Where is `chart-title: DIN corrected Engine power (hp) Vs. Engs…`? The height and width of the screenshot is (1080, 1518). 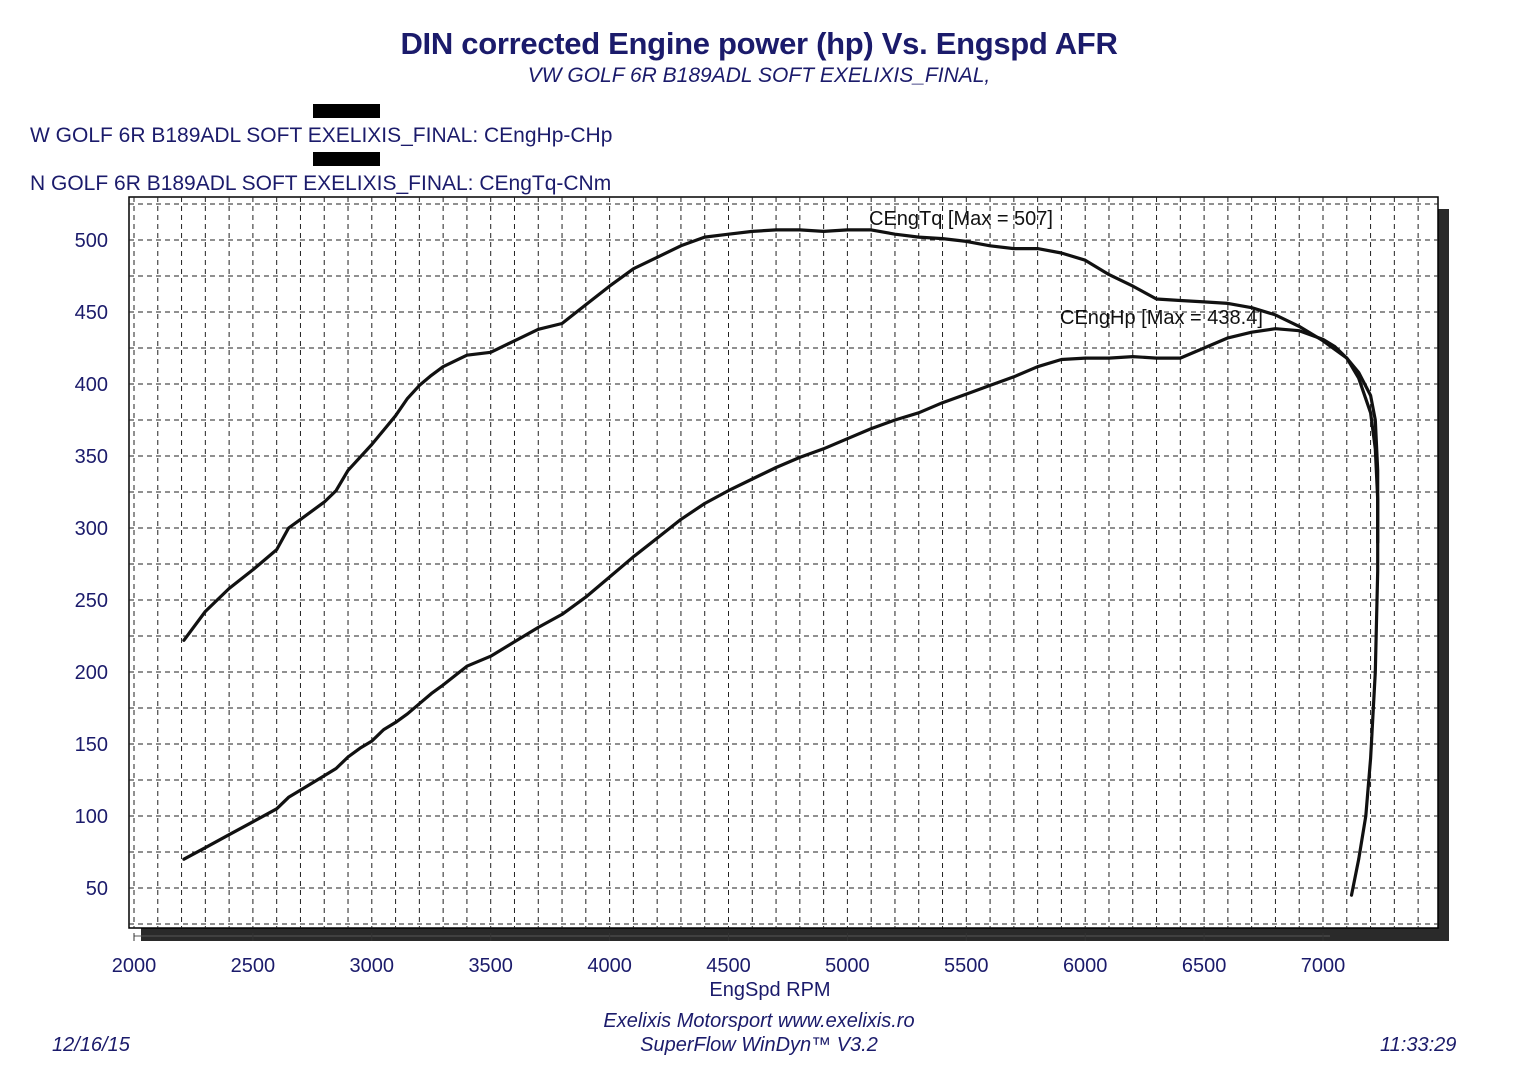 chart-title: DIN corrected Engine power (hp) Vs. Engs… is located at coordinates (759, 43).